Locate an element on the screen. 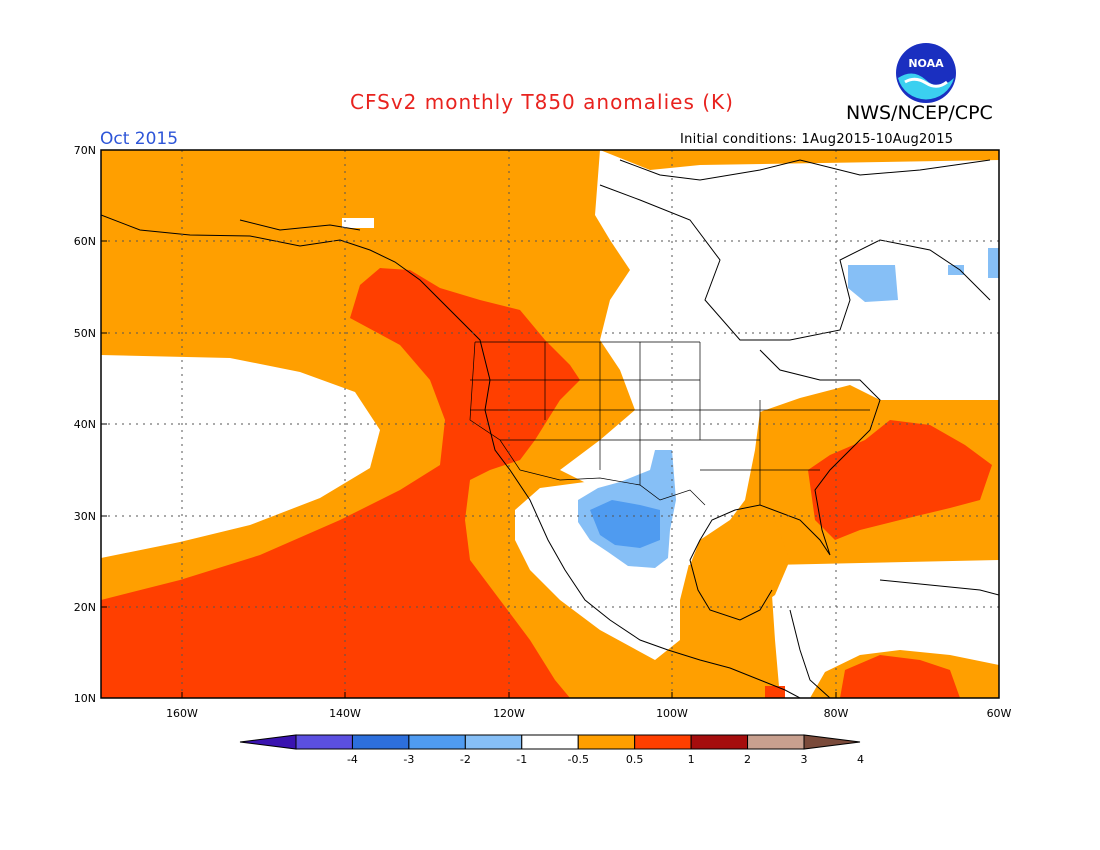 Image resolution: width=1100 pixels, height=850 pixels. colorbar-label: 2 is located at coordinates (747, 759).